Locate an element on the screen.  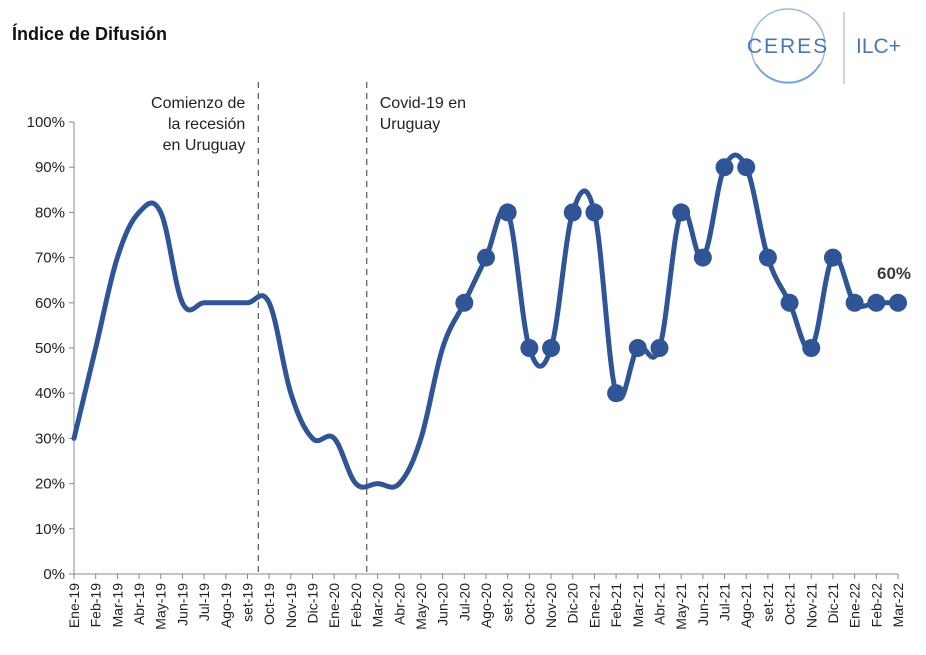
y-tick-label: 40% is located at coordinates (50, 393).